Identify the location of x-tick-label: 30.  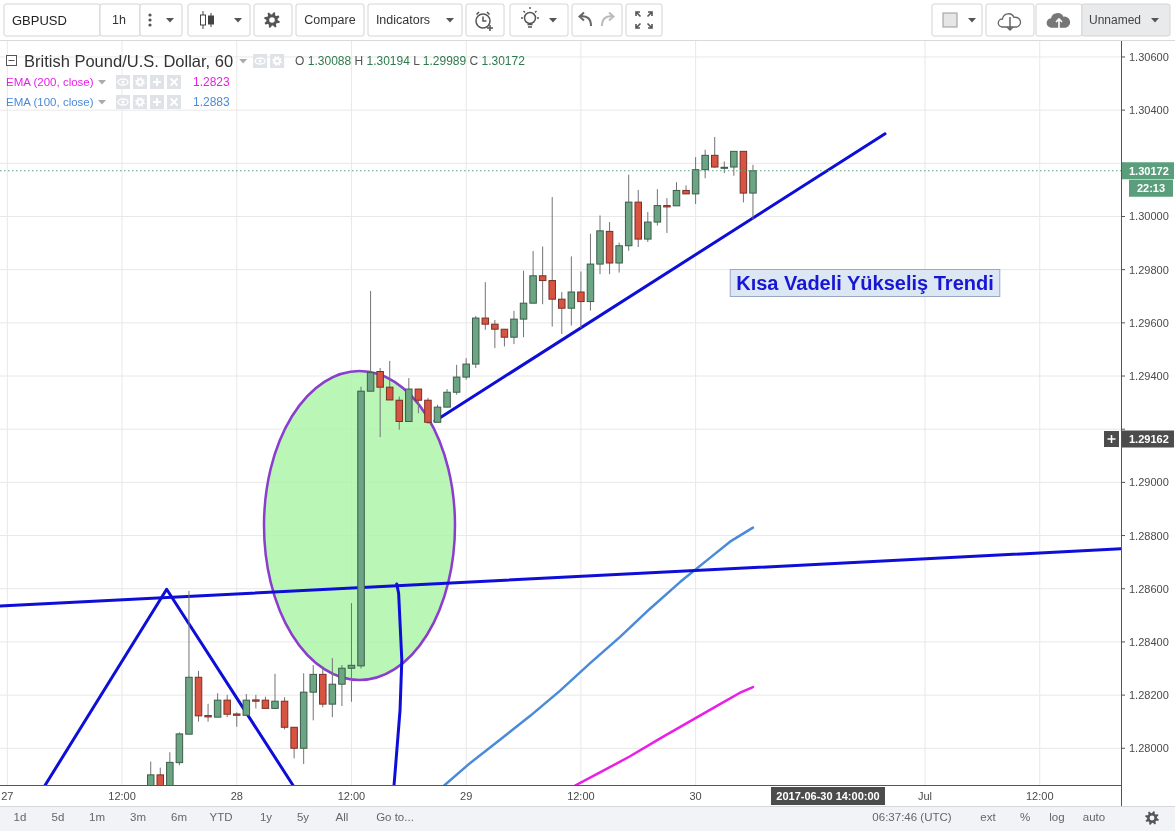
(695, 796).